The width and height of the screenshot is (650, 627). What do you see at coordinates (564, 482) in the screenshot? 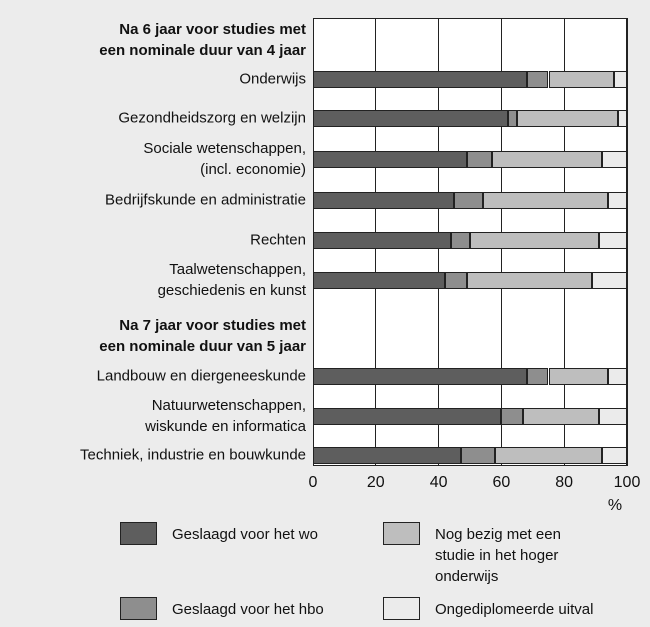
I see `x-tick-label: 80` at bounding box center [564, 482].